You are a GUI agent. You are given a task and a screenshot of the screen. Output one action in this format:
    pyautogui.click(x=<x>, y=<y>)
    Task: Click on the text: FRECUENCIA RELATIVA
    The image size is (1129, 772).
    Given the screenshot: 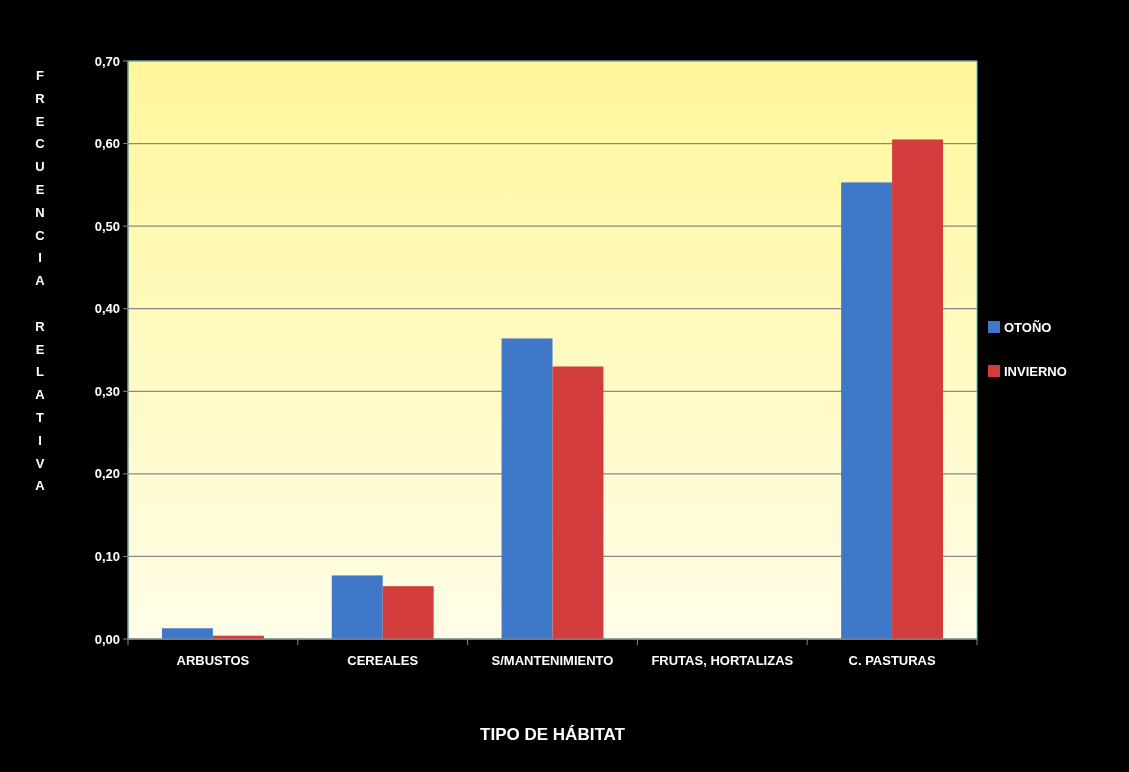 What is the action you would take?
    pyautogui.click(x=40, y=281)
    